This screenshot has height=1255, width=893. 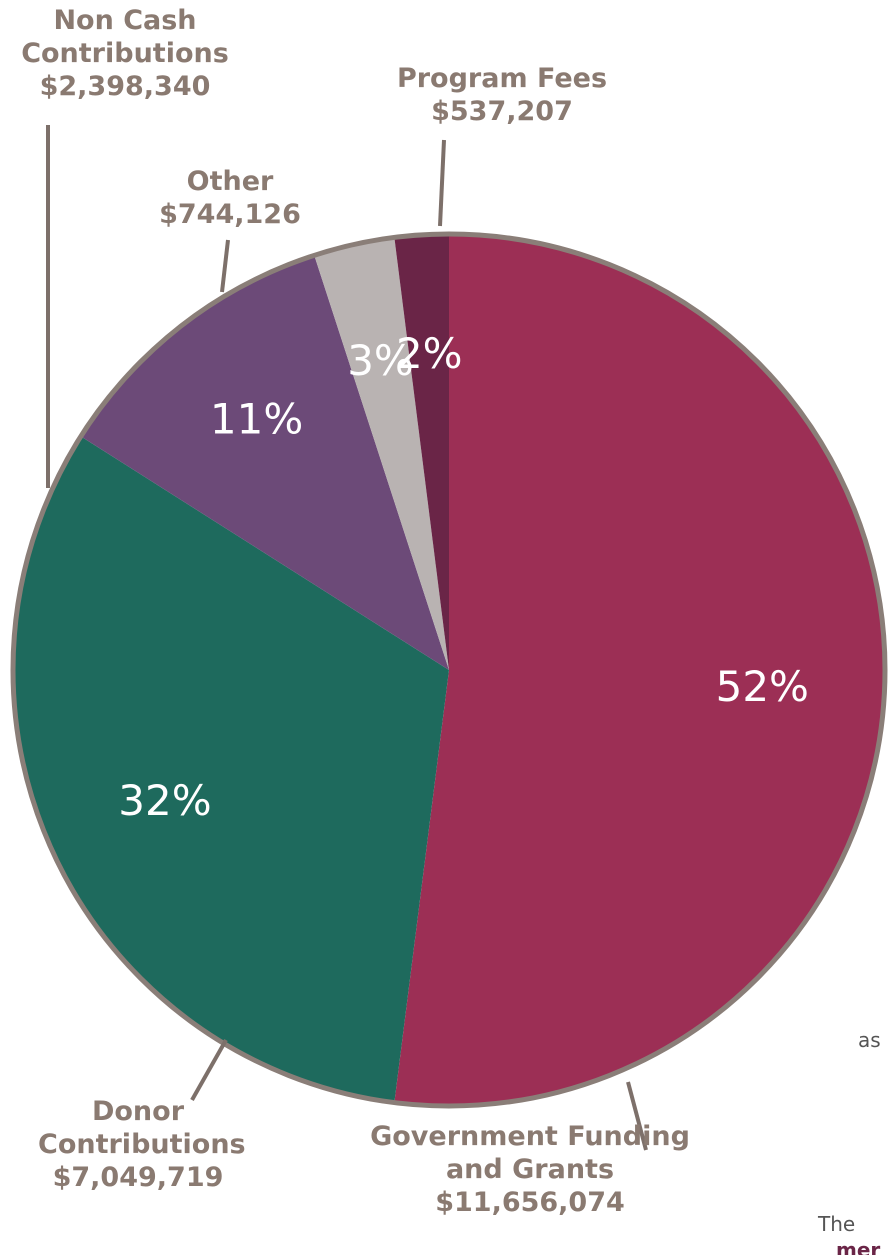 What do you see at coordinates (125, 86) in the screenshot?
I see `amount-label: $2,398,340` at bounding box center [125, 86].